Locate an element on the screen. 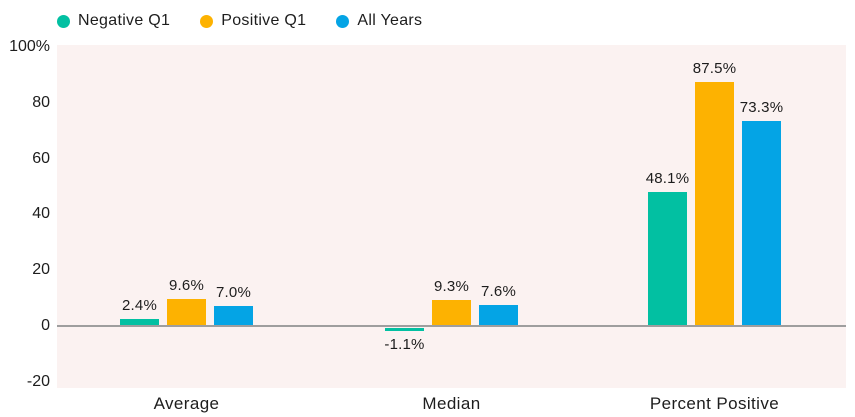  legend-label: Positive Q1 is located at coordinates (264, 20).